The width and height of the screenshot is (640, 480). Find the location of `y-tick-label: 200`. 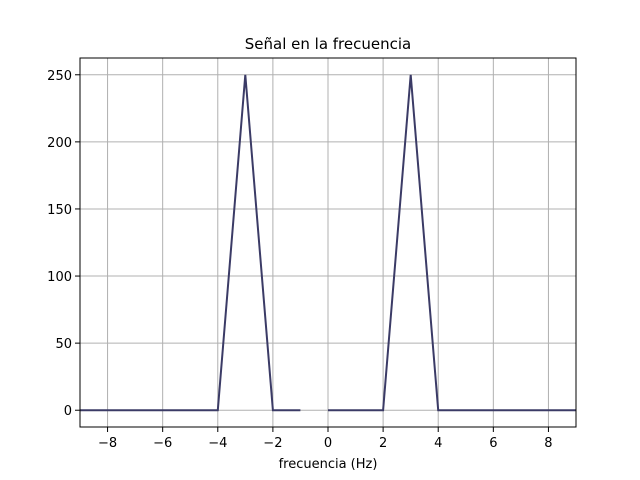

y-tick-label: 200 is located at coordinates (59, 143).